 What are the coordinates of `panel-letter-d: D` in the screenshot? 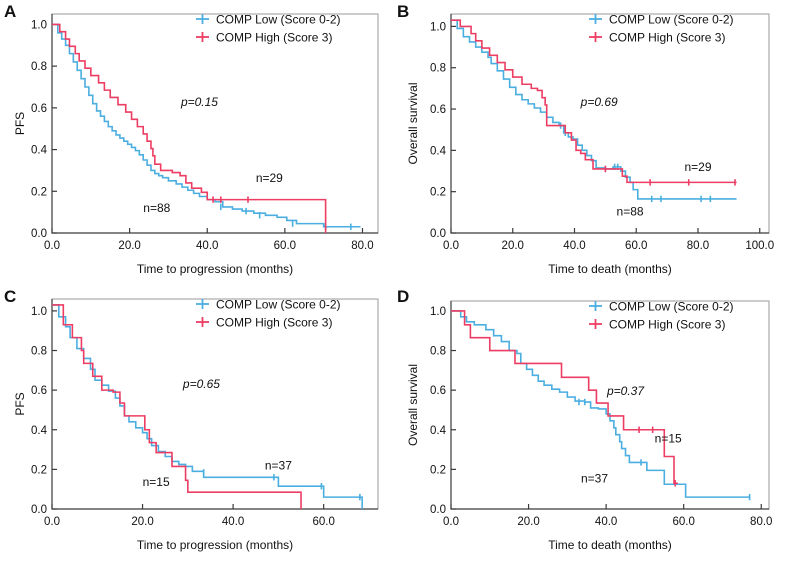 It's located at (403, 296).